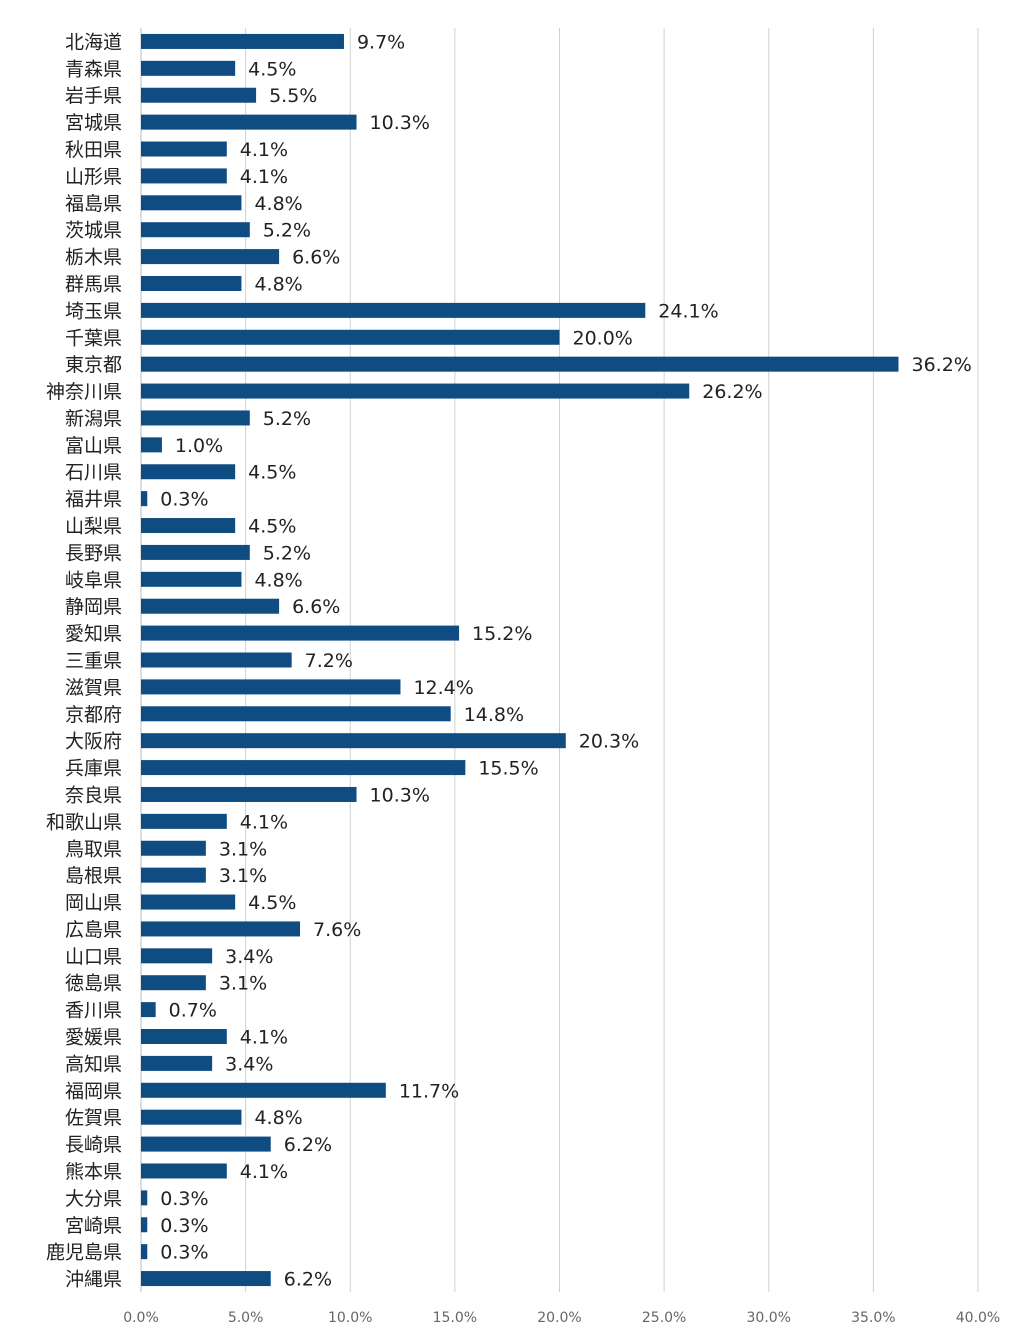 The width and height of the screenshot is (1028, 1336). I want to click on category-label: 岡山県, so click(93, 903).